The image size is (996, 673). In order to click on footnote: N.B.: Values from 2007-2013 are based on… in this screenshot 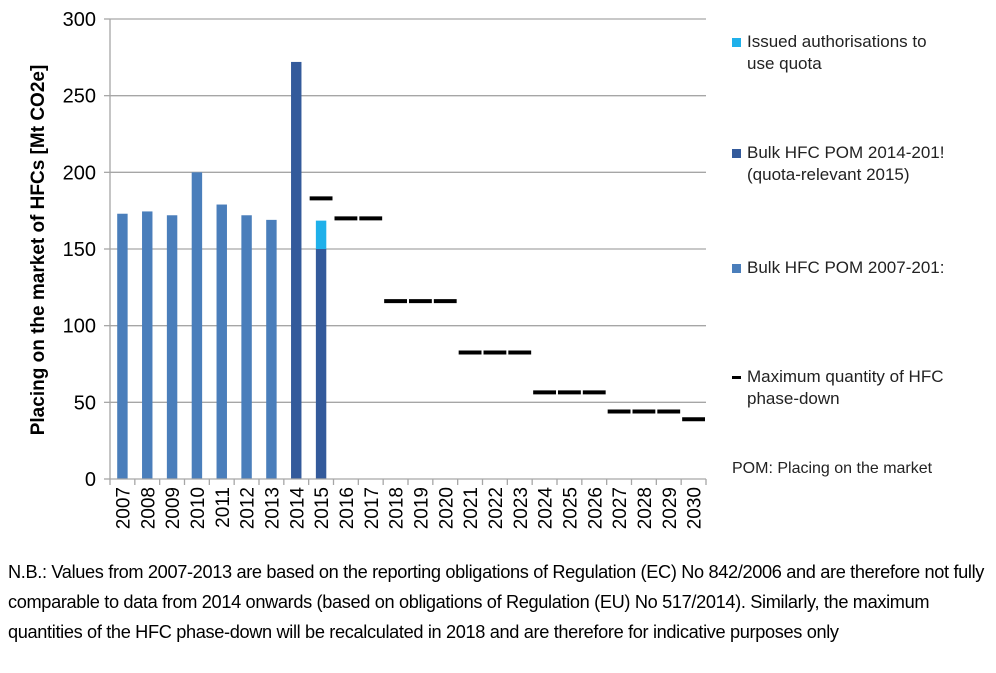, I will do `click(496, 602)`.